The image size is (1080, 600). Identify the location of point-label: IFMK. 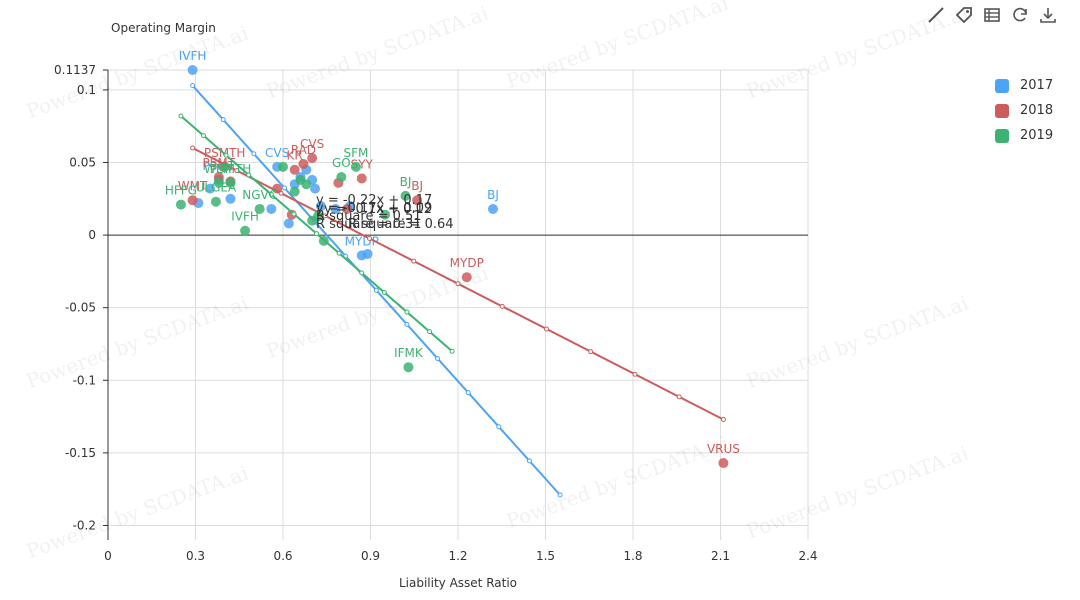
(409, 353).